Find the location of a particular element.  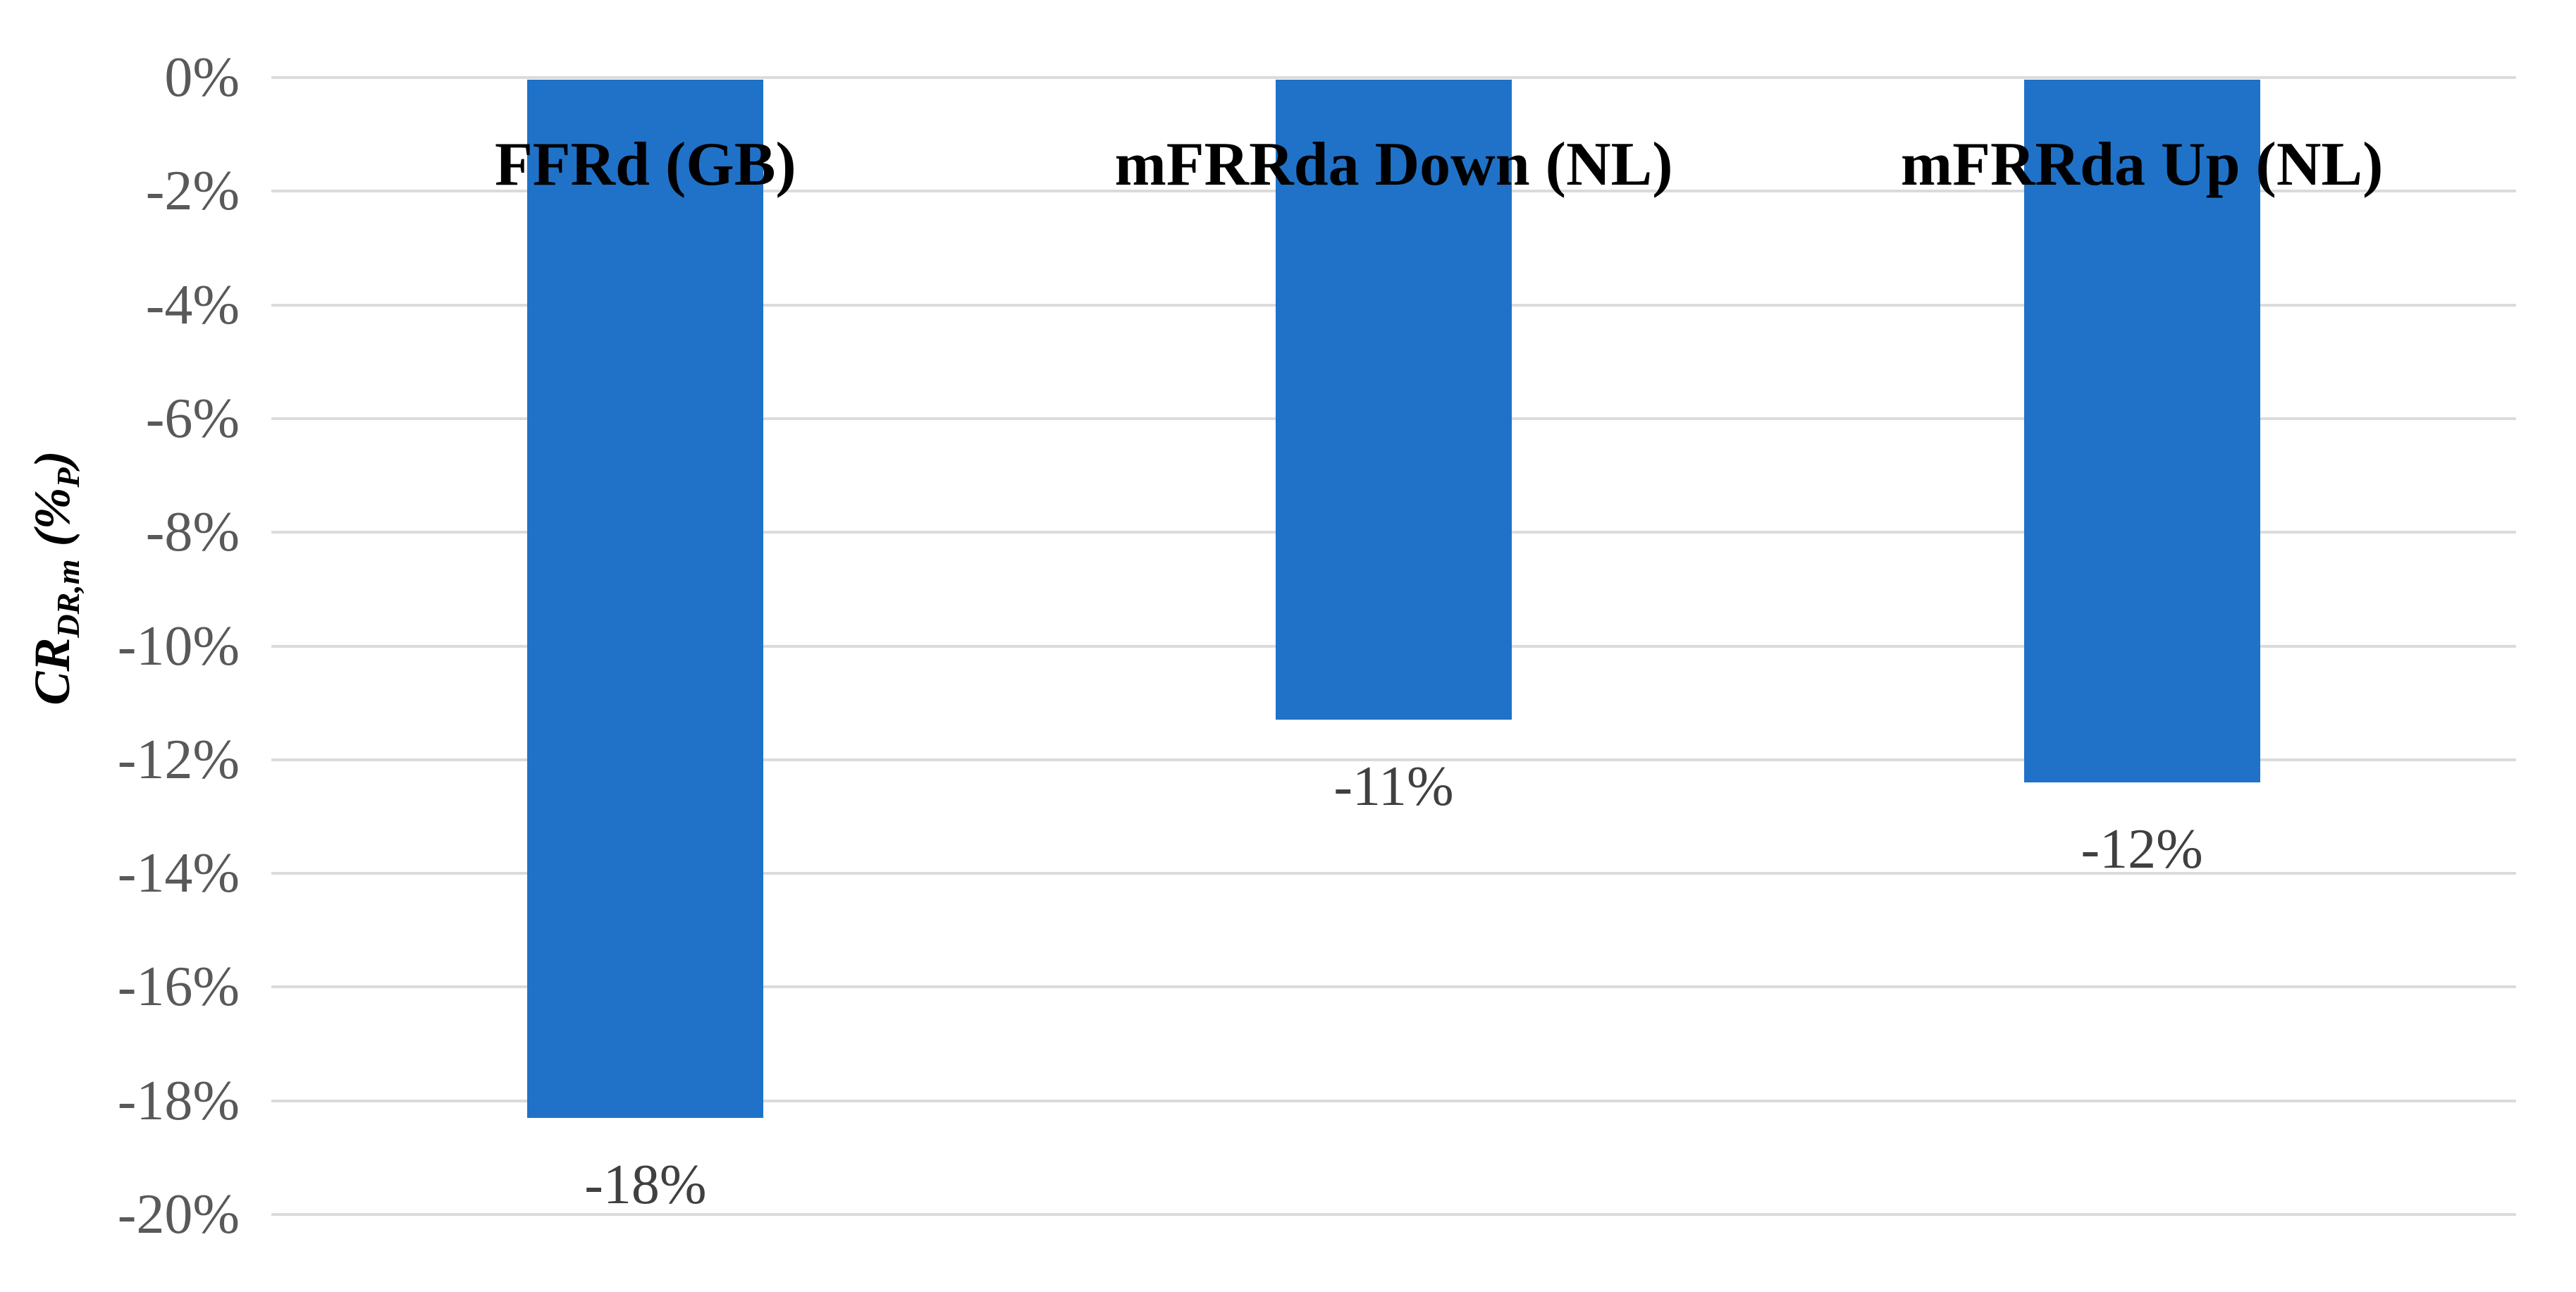

y-tick-label: 0% is located at coordinates (202, 78).